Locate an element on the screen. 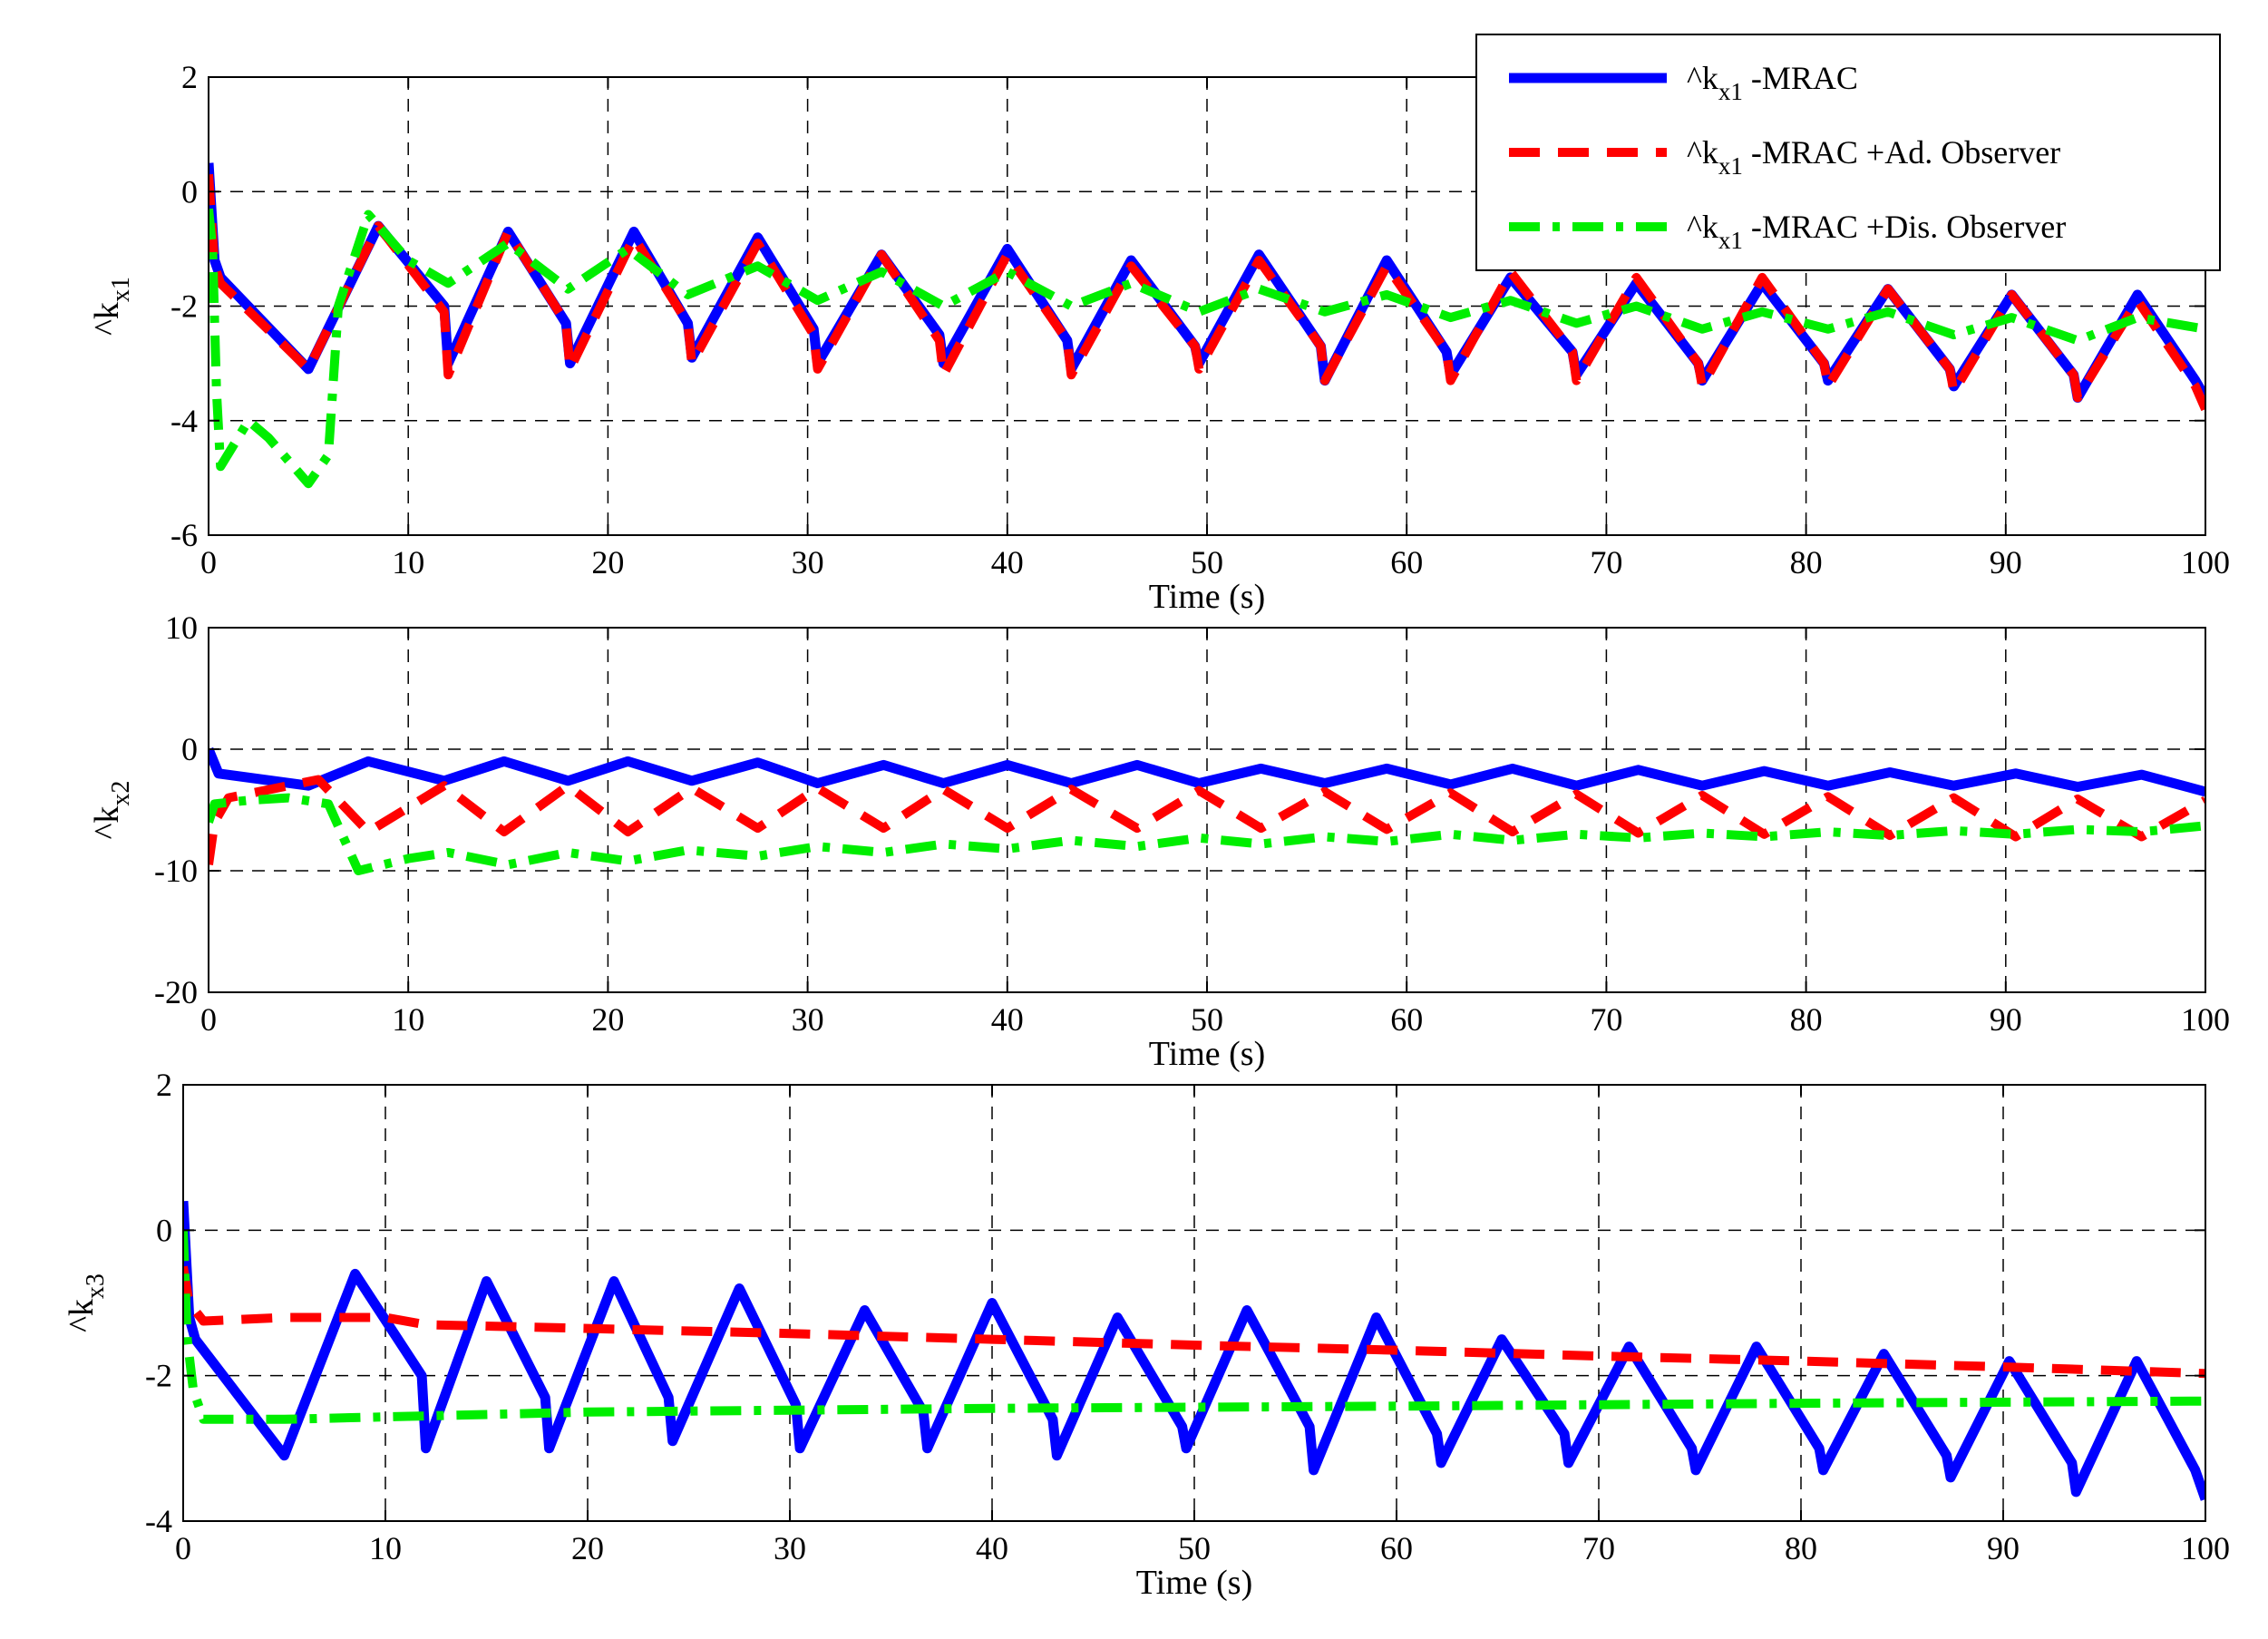 The height and width of the screenshot is (1639, 2268). series-group is located at coordinates (1207, 810).